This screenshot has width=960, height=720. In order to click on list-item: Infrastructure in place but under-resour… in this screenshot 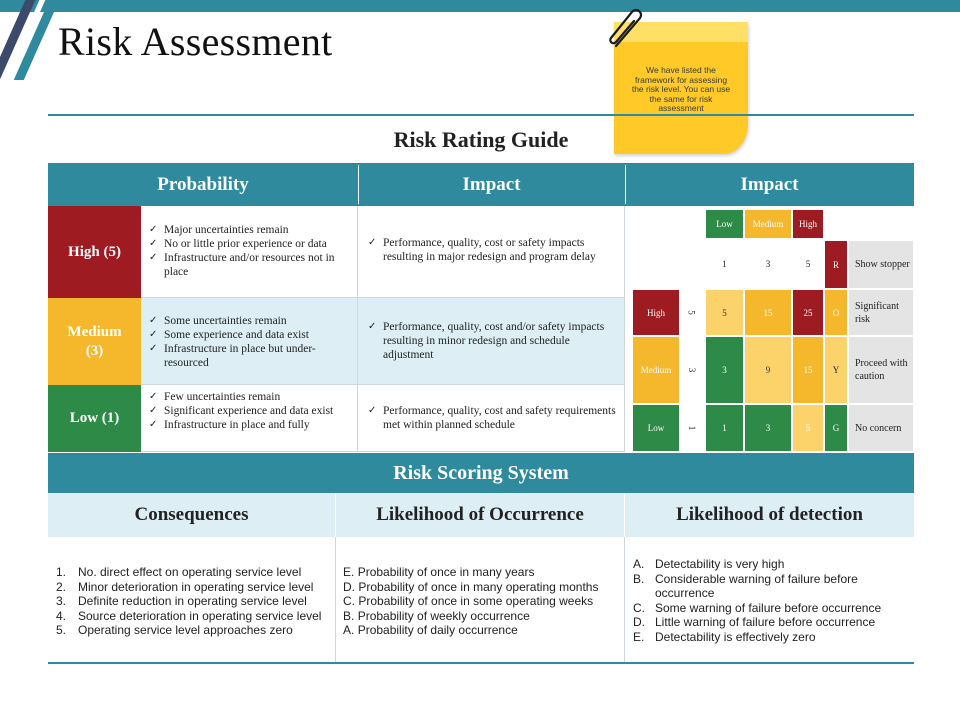, I will do `click(249, 356)`.